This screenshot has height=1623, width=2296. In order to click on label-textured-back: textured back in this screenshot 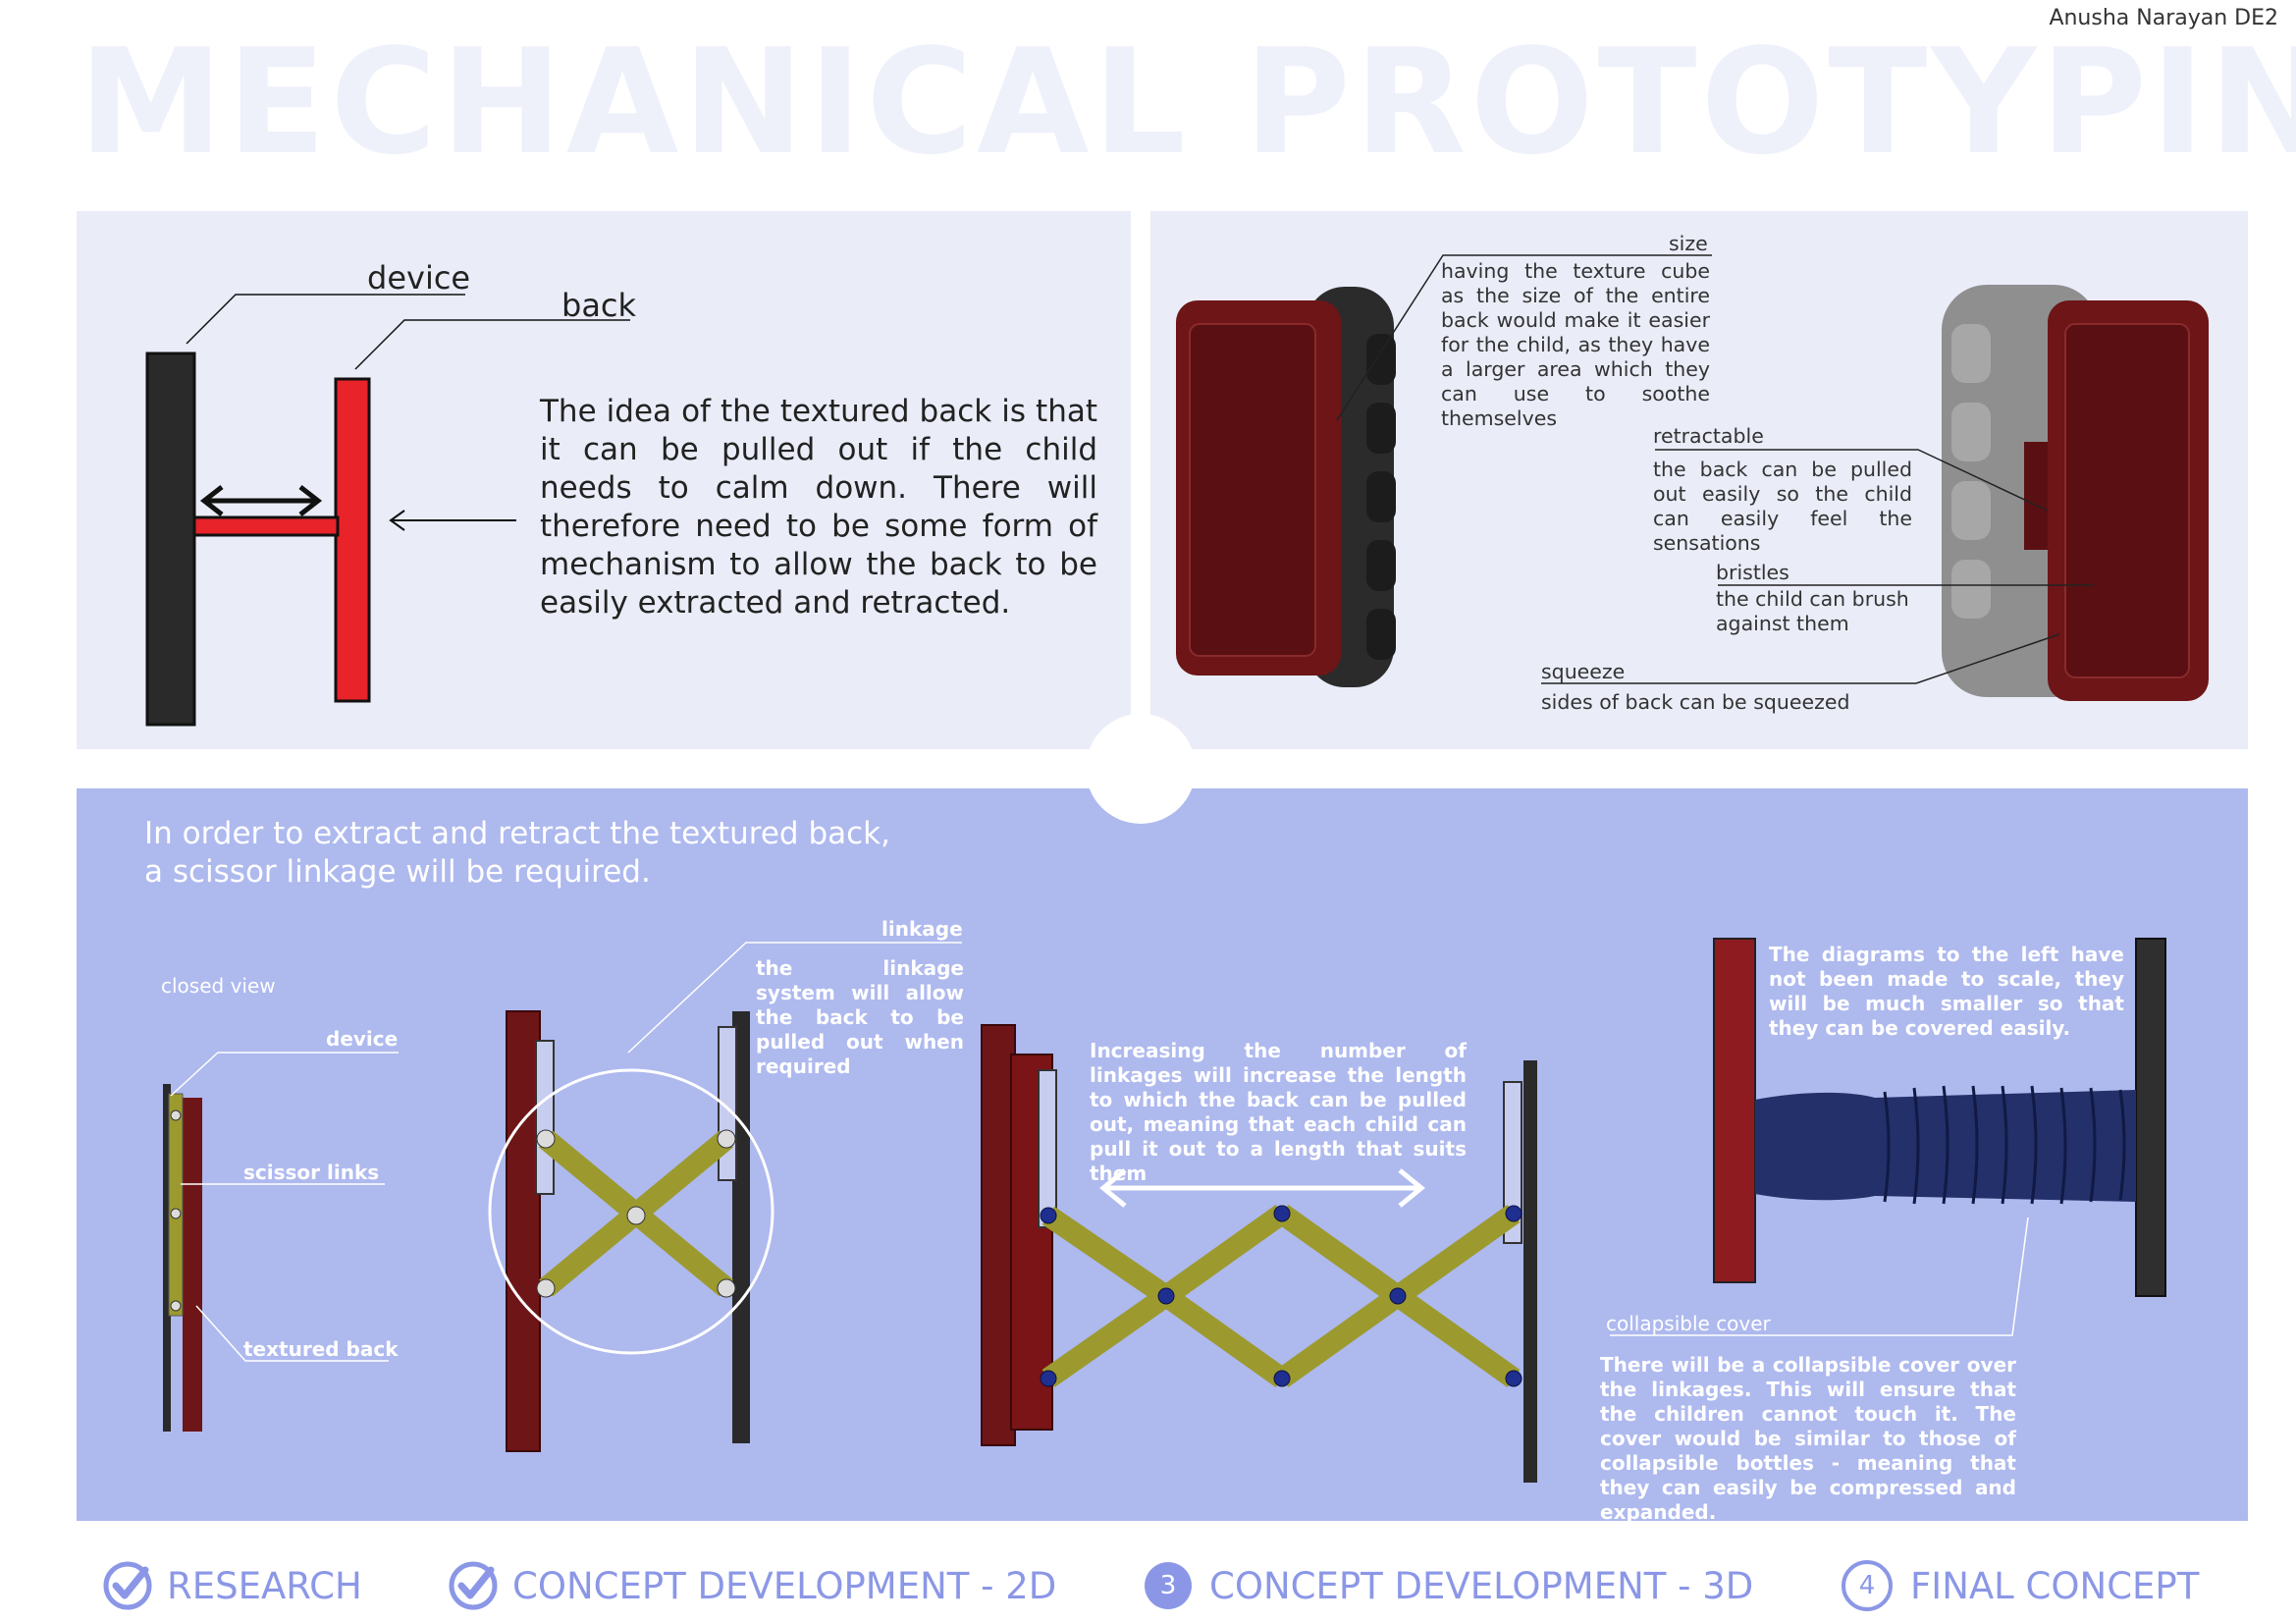, I will do `click(321, 1349)`.